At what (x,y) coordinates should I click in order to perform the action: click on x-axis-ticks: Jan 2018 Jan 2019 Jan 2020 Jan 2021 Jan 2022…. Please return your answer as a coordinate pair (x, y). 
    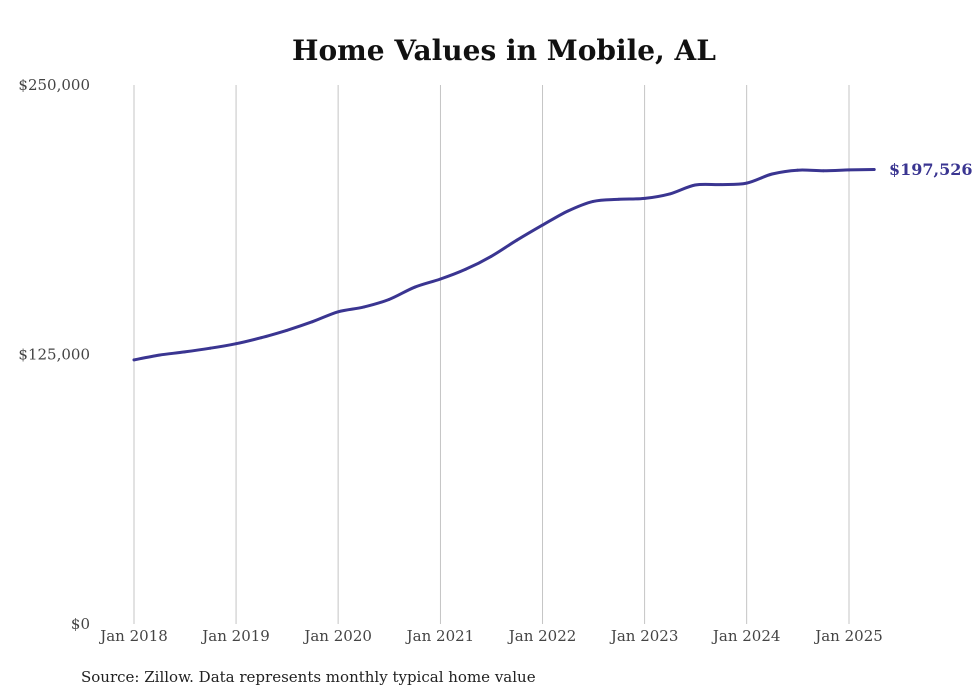
    Looking at the image, I should click on (490, 636).